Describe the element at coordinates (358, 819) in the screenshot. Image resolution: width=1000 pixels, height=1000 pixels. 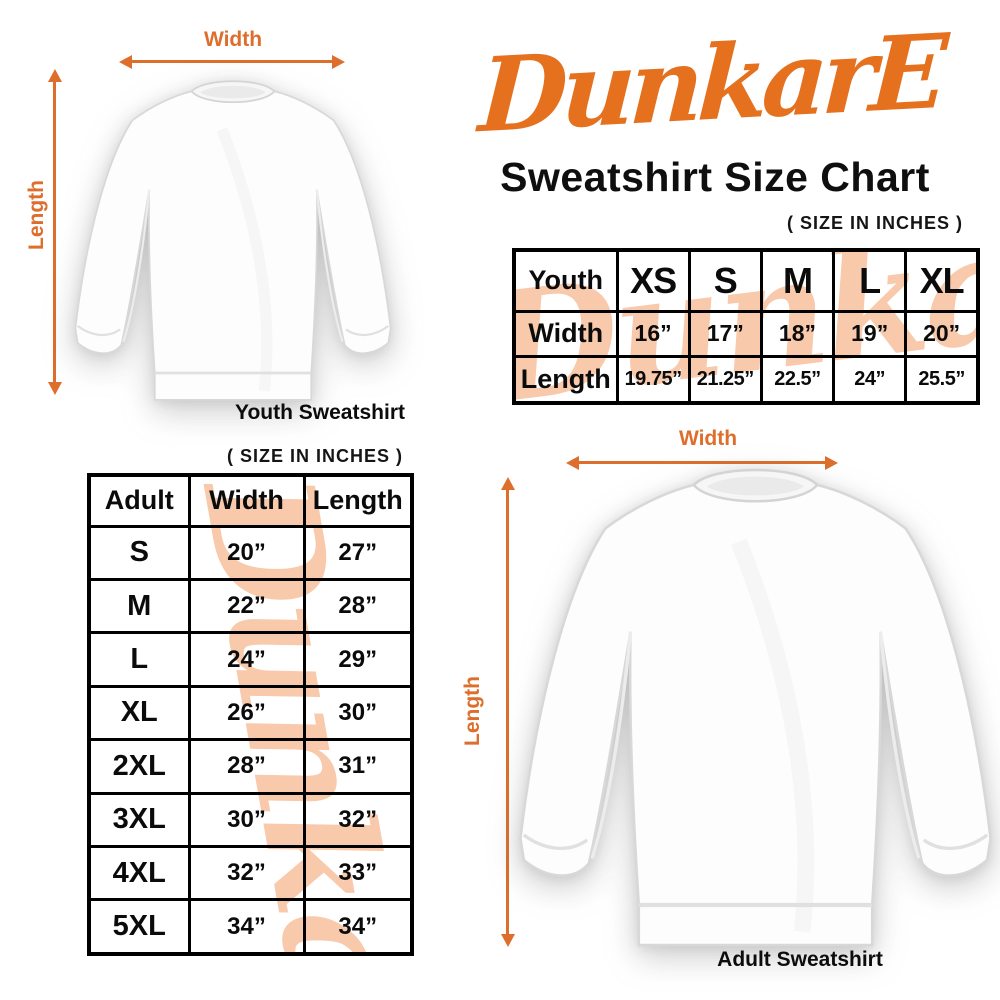
I see `adult-table-length-value: 32”` at that location.